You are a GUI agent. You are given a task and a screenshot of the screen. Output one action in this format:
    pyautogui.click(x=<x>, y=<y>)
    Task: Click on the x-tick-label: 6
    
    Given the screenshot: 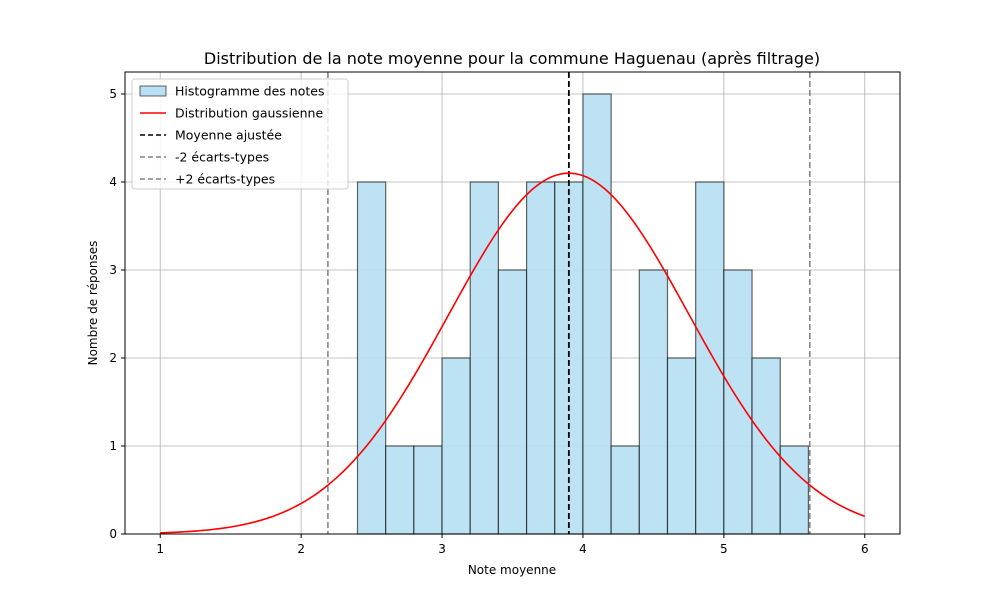 What is the action you would take?
    pyautogui.click(x=865, y=549)
    